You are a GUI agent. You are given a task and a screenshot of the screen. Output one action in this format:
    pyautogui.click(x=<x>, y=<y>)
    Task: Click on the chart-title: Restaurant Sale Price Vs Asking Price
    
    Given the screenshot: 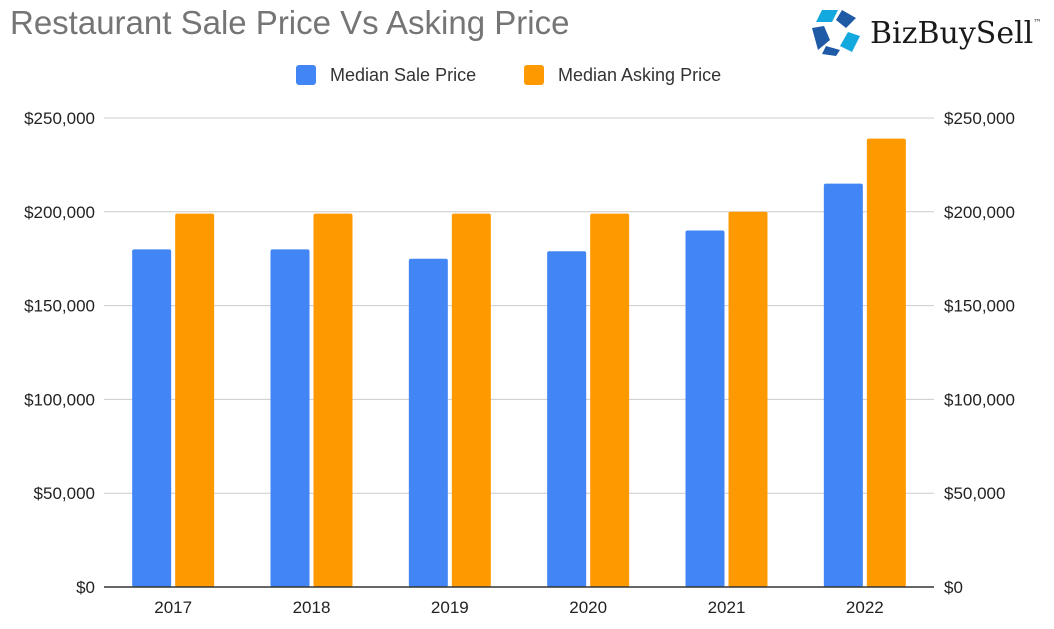 What is the action you would take?
    pyautogui.click(x=290, y=22)
    